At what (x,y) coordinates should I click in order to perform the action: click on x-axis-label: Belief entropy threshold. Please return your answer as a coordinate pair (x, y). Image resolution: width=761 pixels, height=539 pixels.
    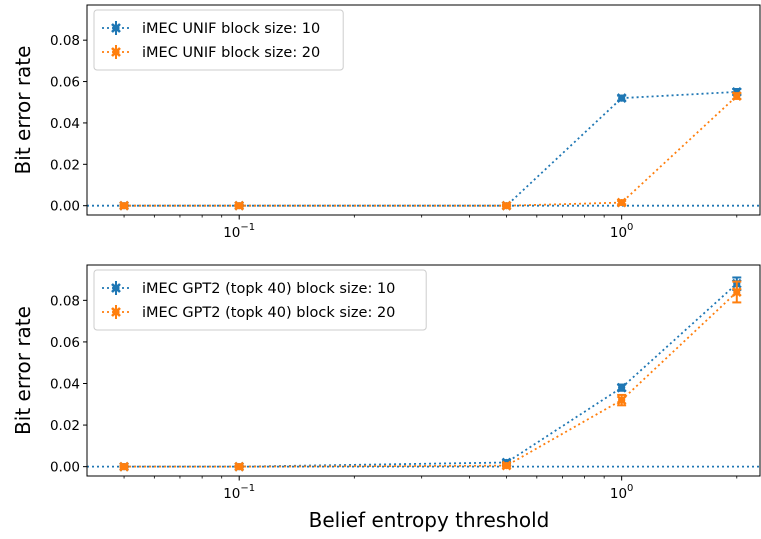
    Looking at the image, I should click on (429, 520).